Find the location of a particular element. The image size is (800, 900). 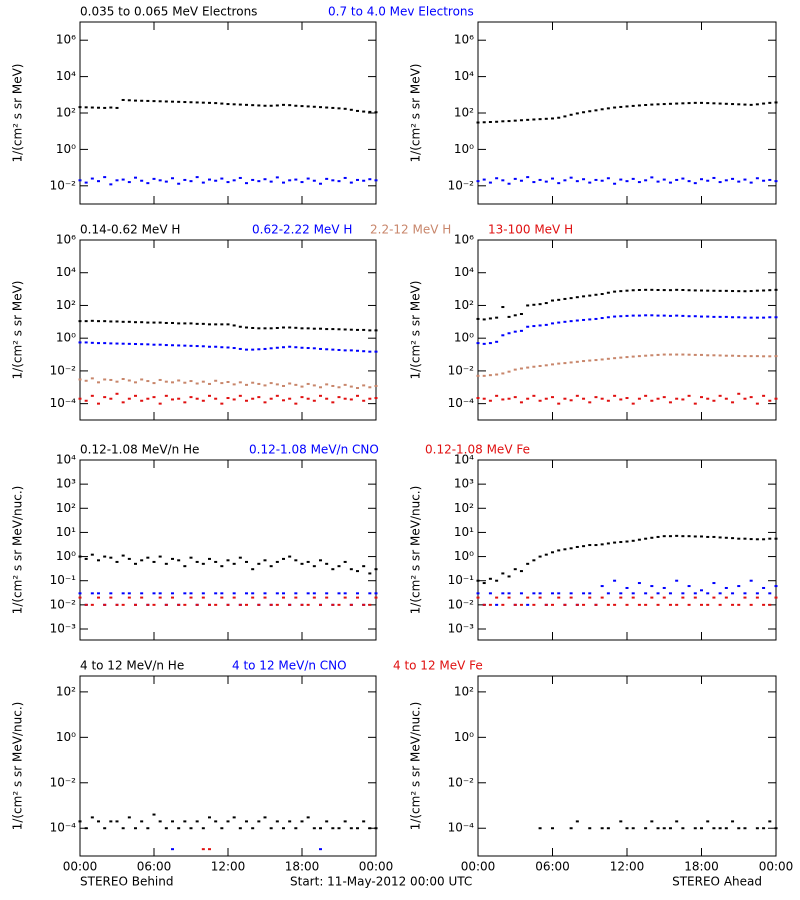

y-tick-label: 10⁰ is located at coordinates (464, 338).